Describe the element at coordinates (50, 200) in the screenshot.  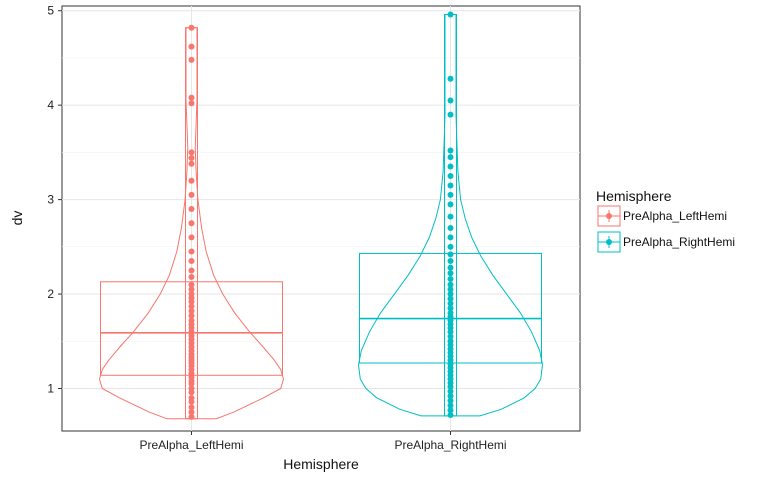
I see `y-tick-label: 3` at that location.